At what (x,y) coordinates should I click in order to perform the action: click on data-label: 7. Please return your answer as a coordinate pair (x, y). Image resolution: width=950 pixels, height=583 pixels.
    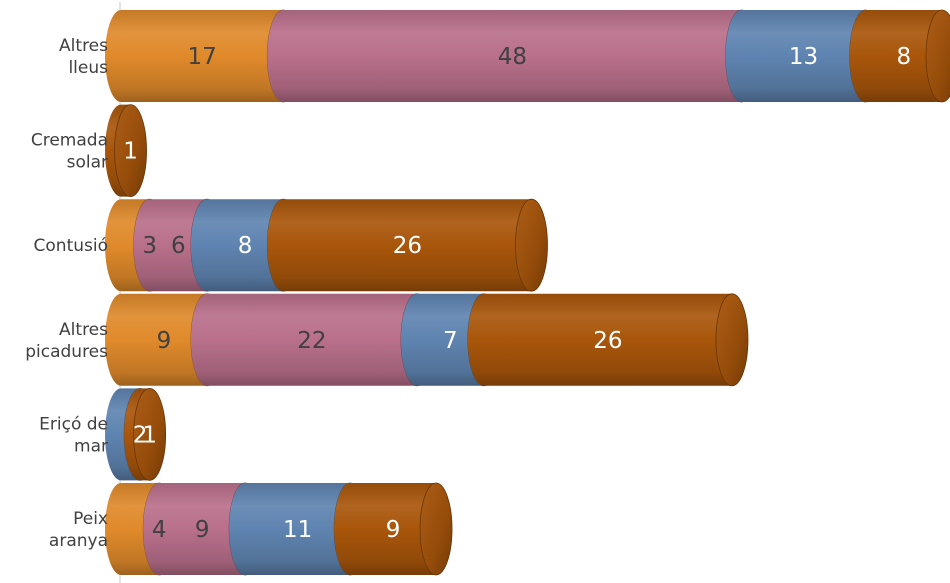
    Looking at the image, I should click on (450, 341).